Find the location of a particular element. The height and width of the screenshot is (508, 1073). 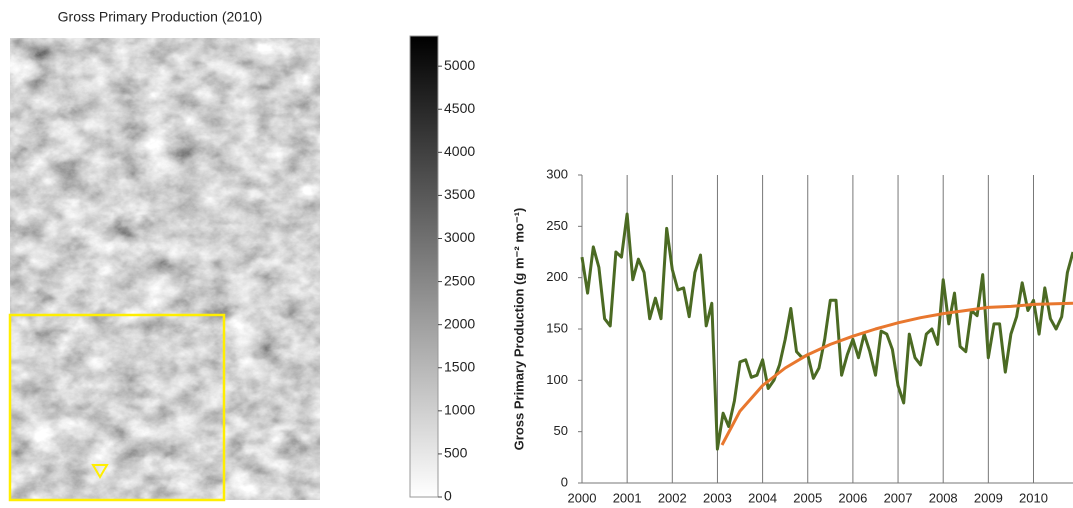

image-title: Gross Primary Production (2010) is located at coordinates (160, 17).